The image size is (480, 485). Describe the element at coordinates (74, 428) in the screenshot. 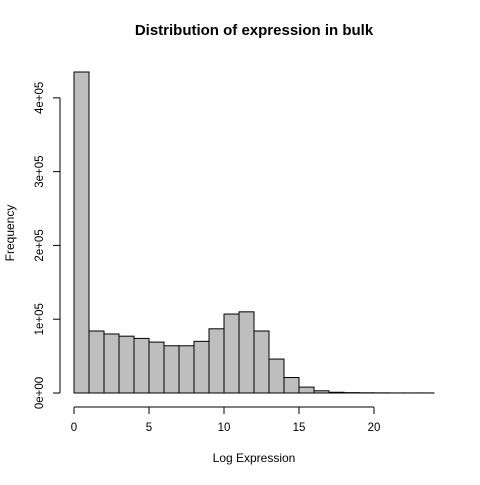

I see `x-tick-label: 0` at that location.